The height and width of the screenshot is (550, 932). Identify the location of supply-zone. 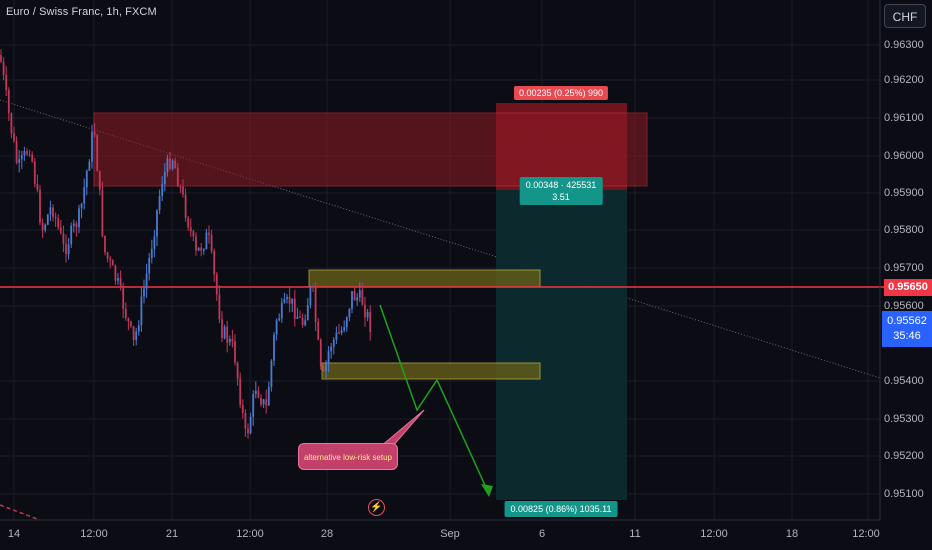
(370, 149).